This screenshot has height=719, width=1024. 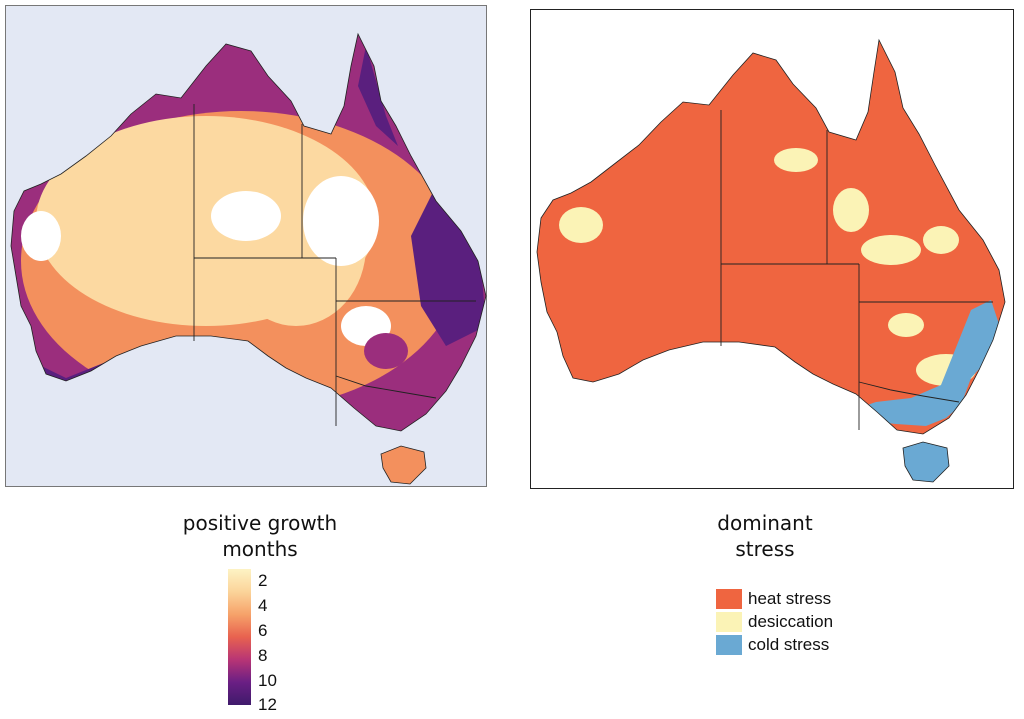 What do you see at coordinates (263, 630) in the screenshot?
I see `colorbar-tick-6: 6` at bounding box center [263, 630].